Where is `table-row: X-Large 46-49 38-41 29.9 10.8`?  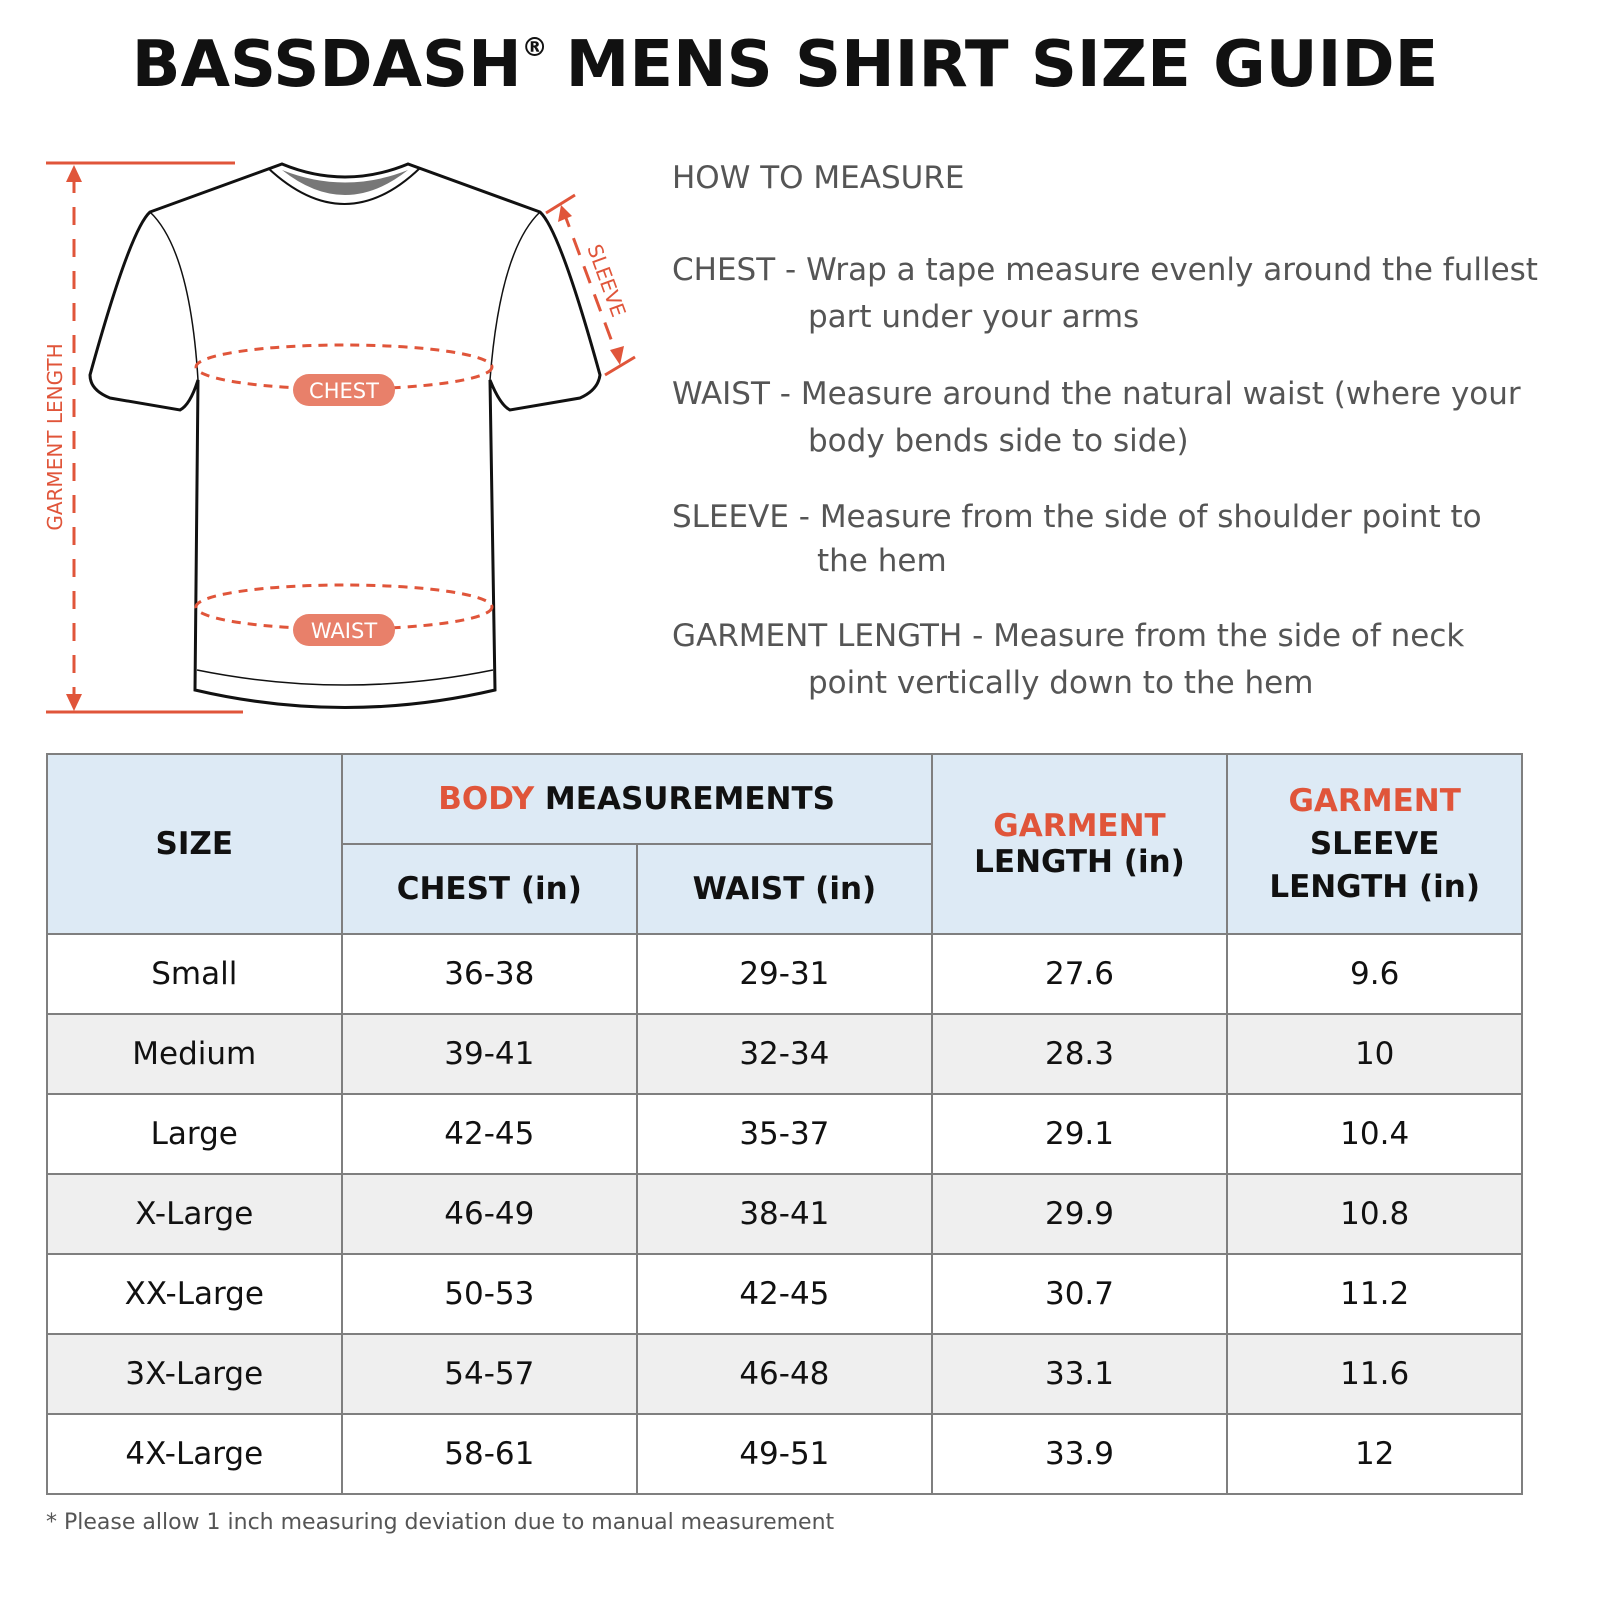
table-row: X-Large 46-49 38-41 29.9 10.8 is located at coordinates (784, 1214).